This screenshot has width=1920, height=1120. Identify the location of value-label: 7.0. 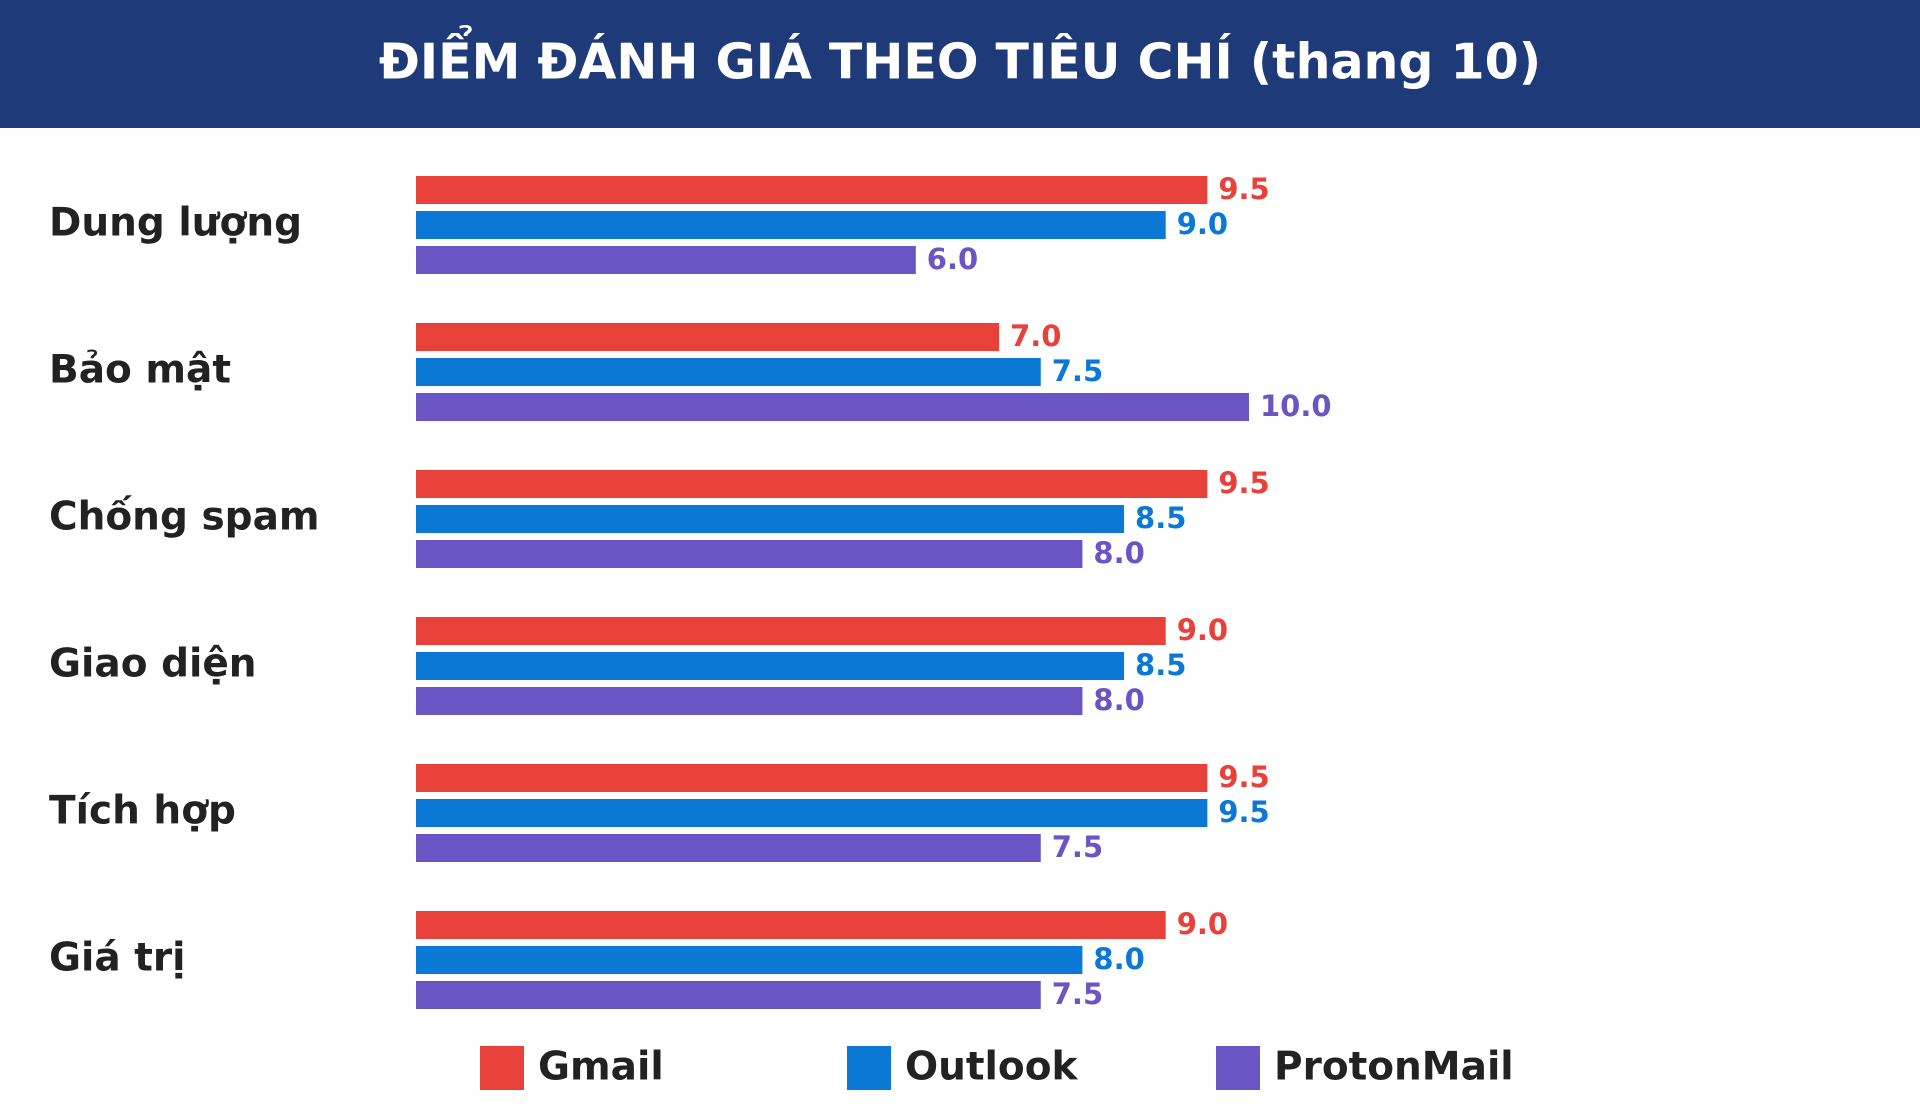
(1035, 336).